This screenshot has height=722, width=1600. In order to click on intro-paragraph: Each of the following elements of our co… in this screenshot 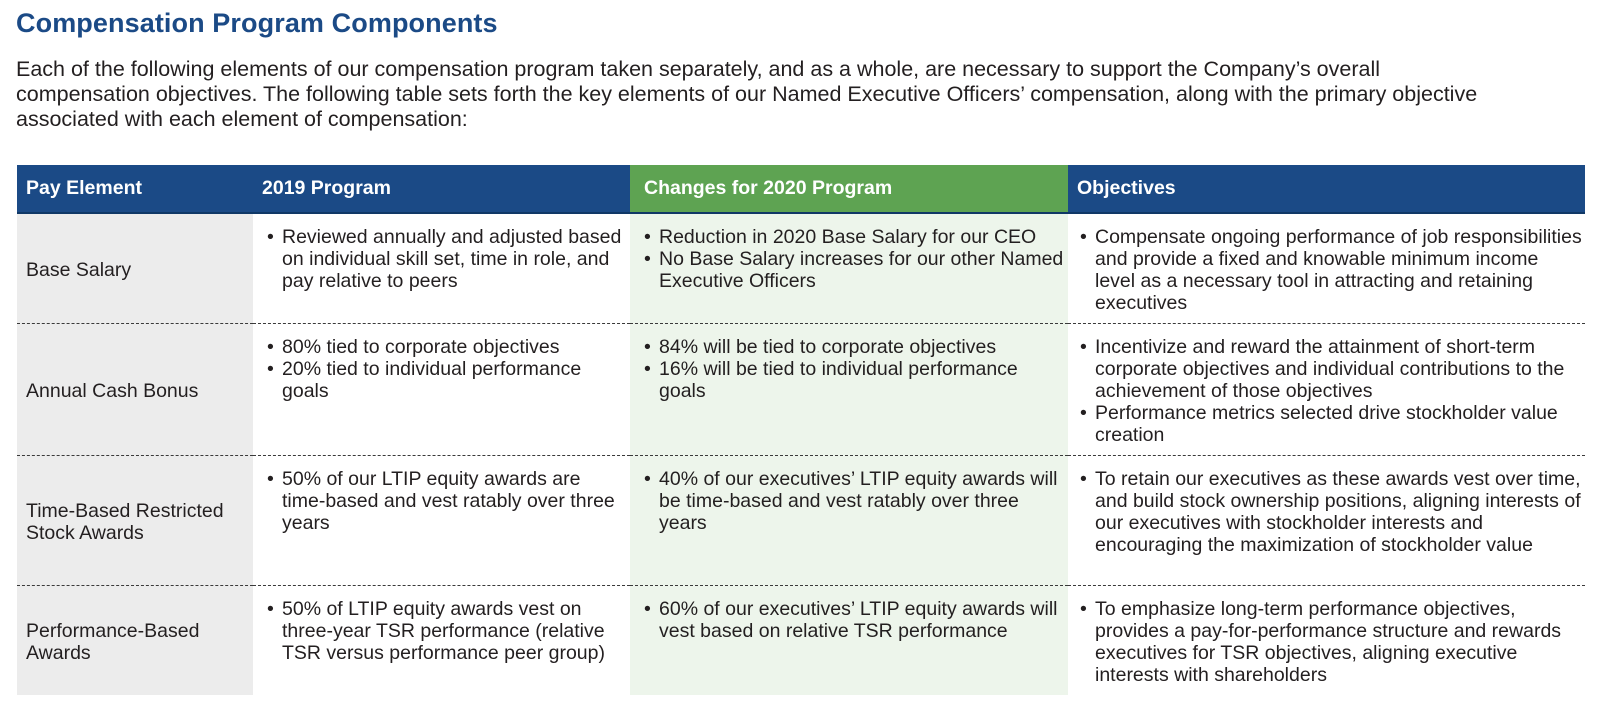, I will do `click(805, 94)`.